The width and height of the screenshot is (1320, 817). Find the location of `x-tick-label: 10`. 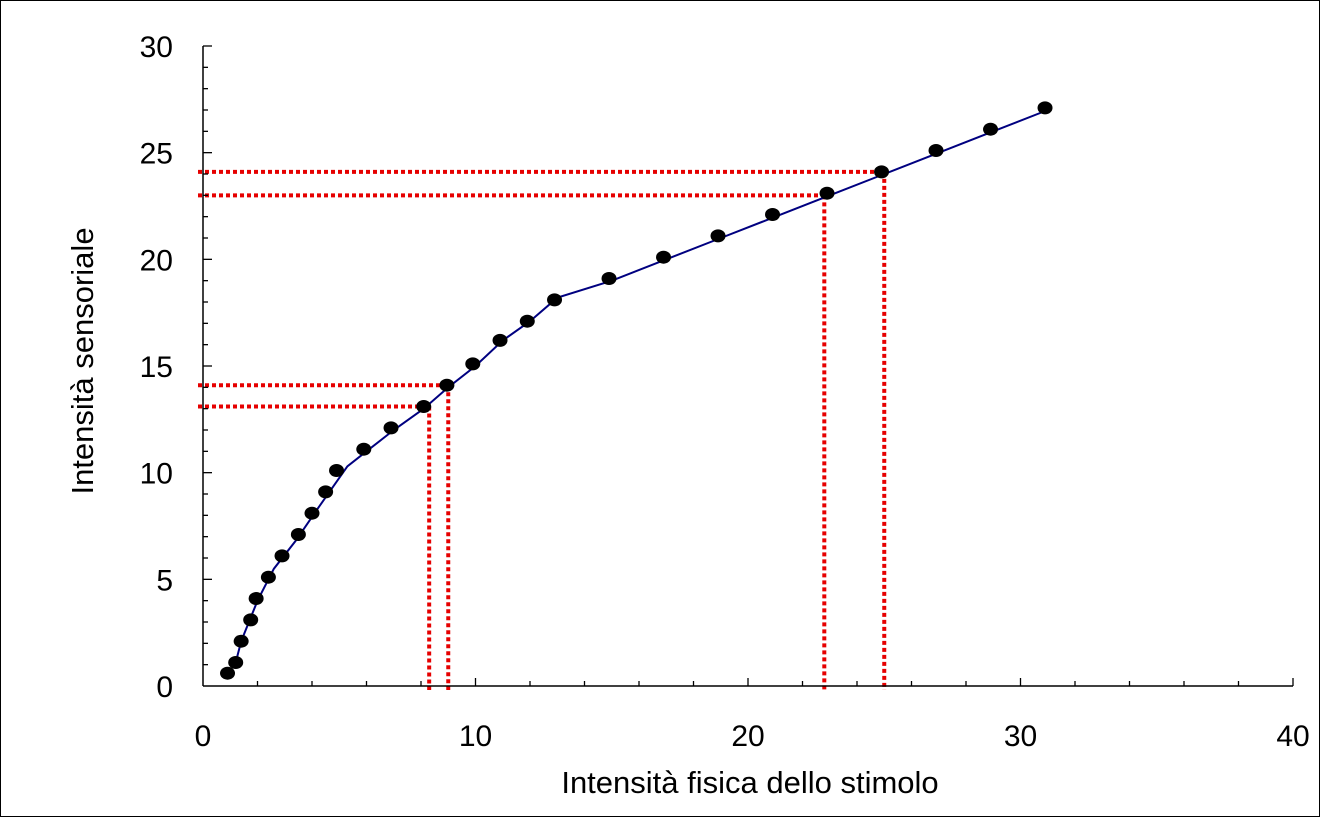

x-tick-label: 10 is located at coordinates (475, 736).